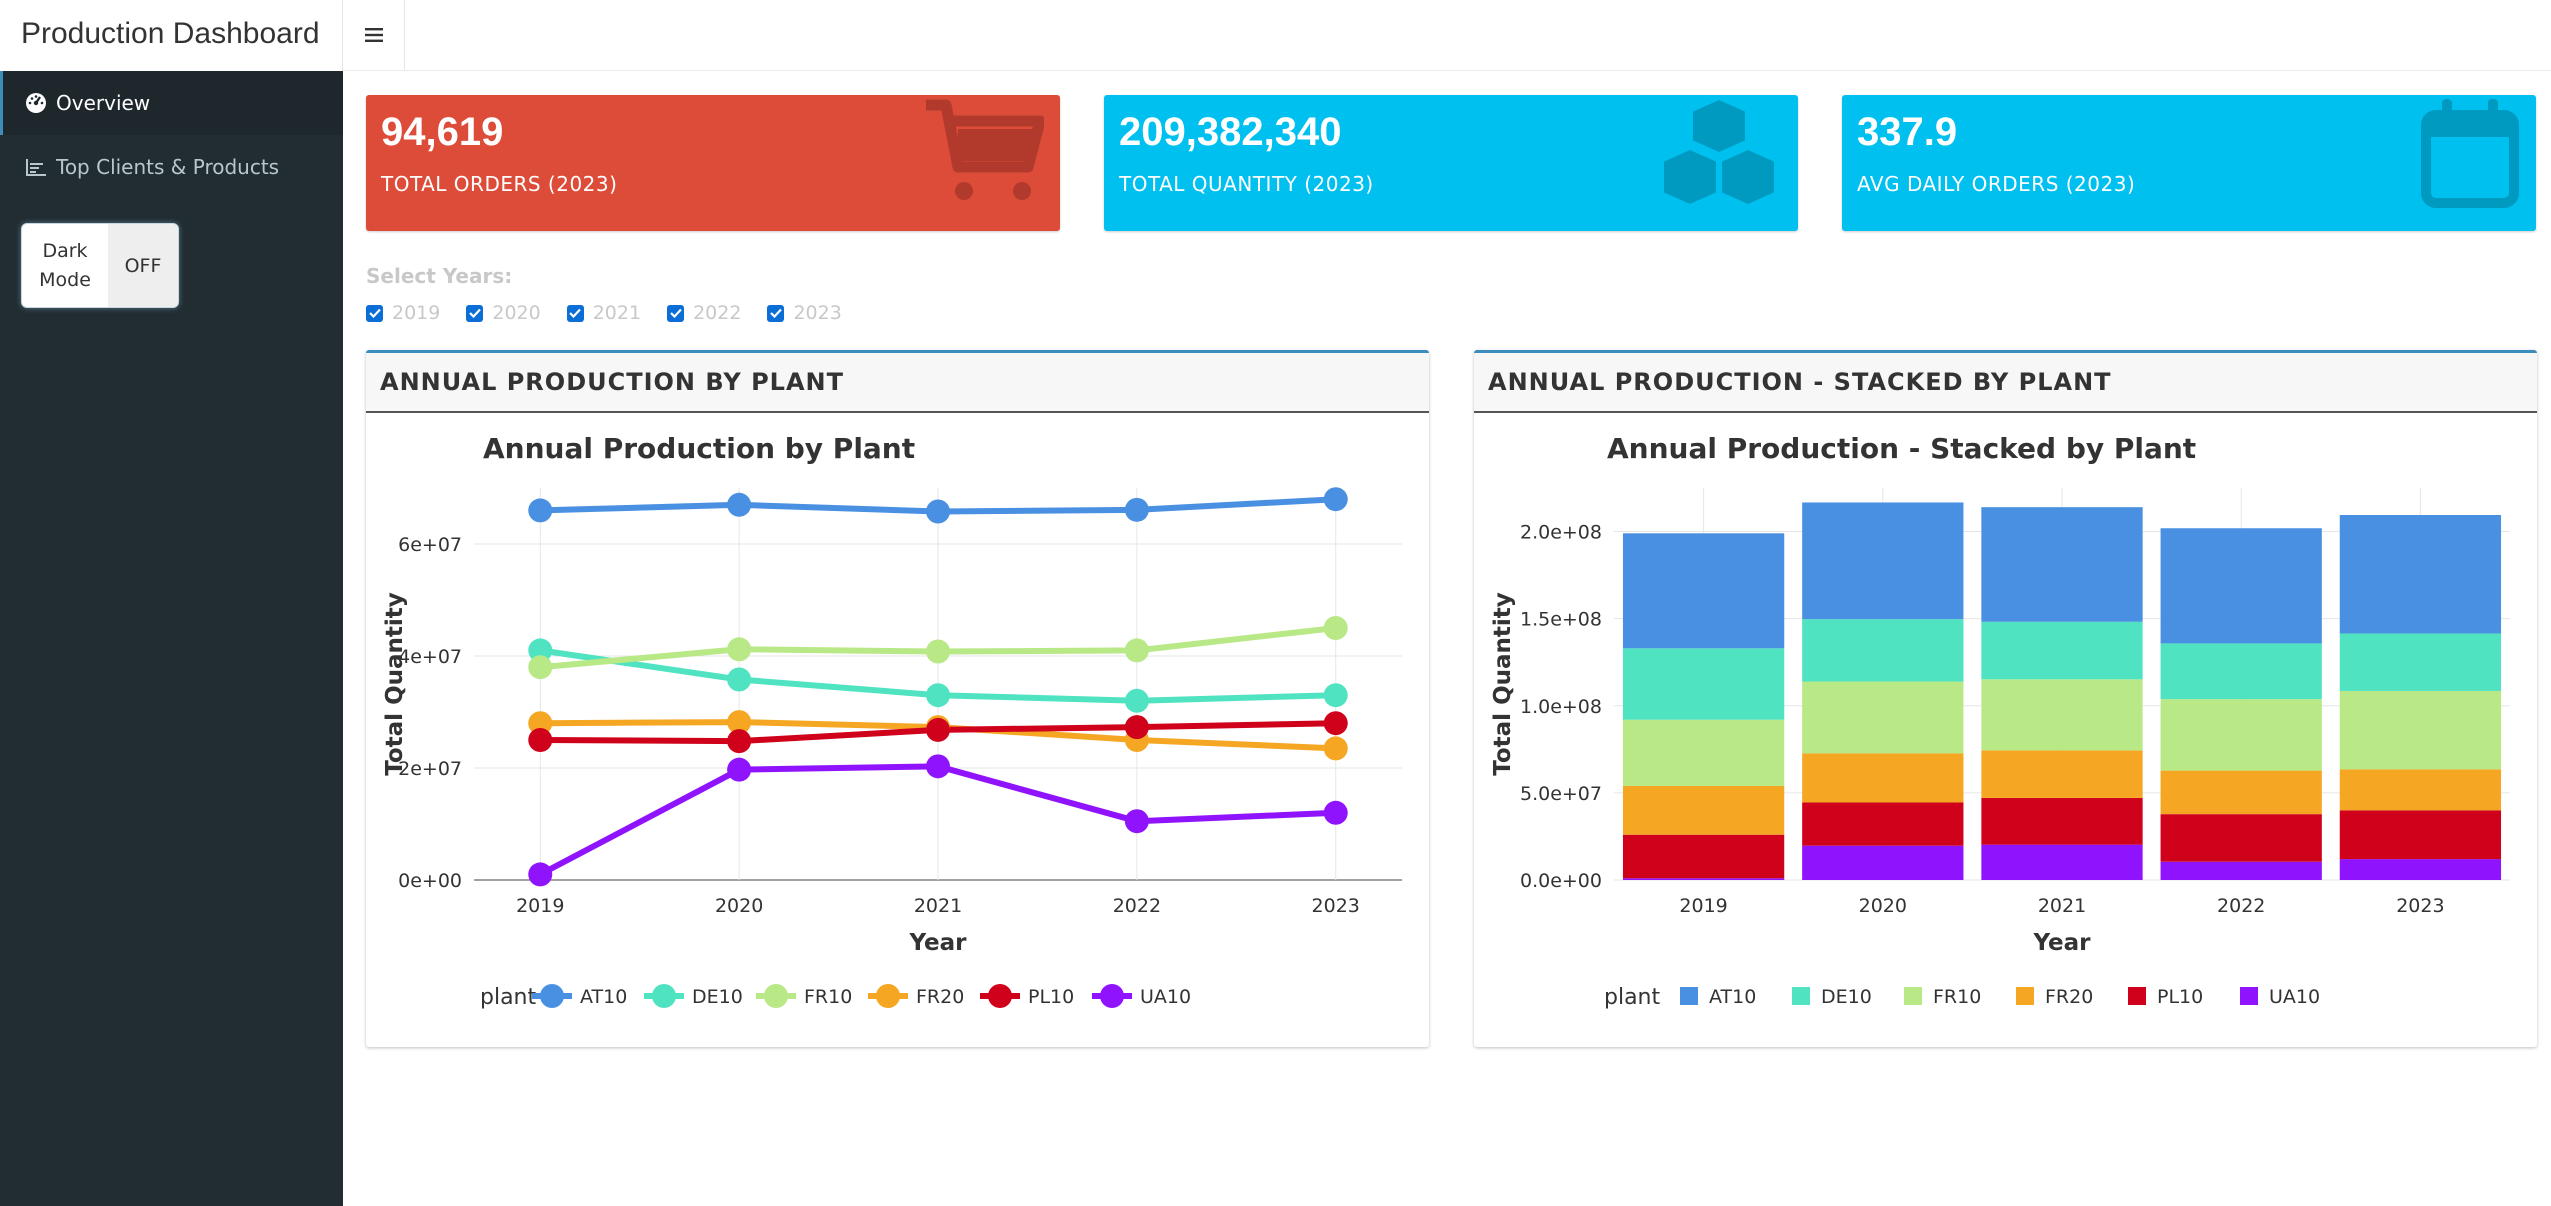 Image resolution: width=2551 pixels, height=1206 pixels. What do you see at coordinates (100, 265) in the screenshot?
I see `dark-mode-switch: Dark Mode OFF` at bounding box center [100, 265].